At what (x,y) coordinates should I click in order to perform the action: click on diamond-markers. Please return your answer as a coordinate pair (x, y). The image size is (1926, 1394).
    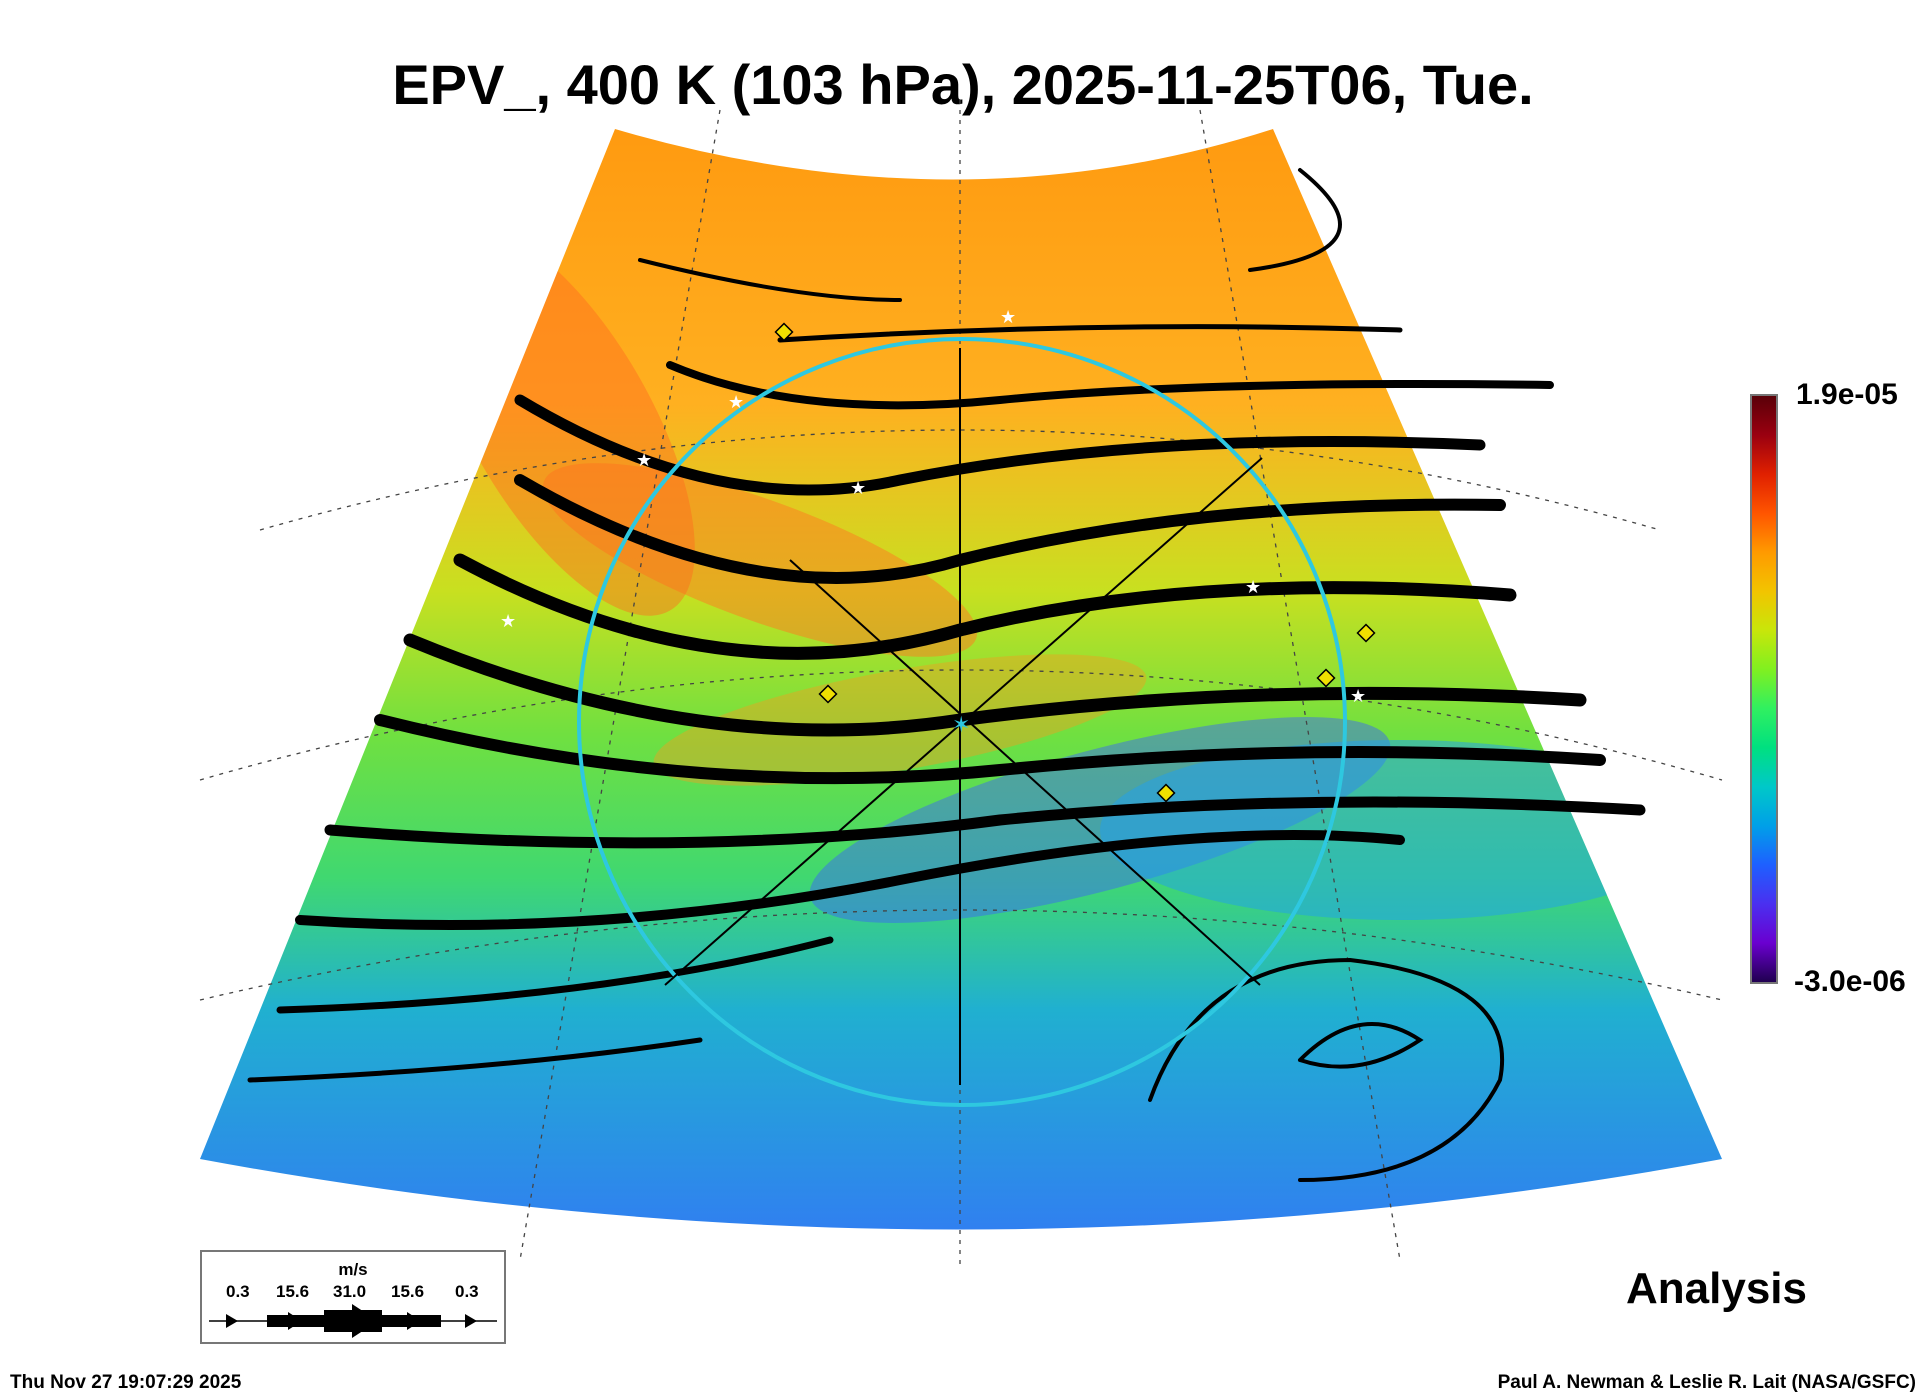
    Looking at the image, I should click on (1075, 562).